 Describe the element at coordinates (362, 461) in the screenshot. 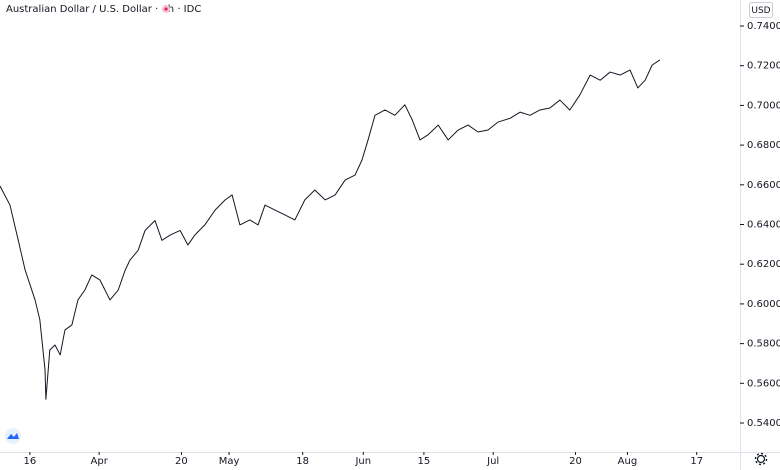

I see `x-tick-label: Jun` at that location.